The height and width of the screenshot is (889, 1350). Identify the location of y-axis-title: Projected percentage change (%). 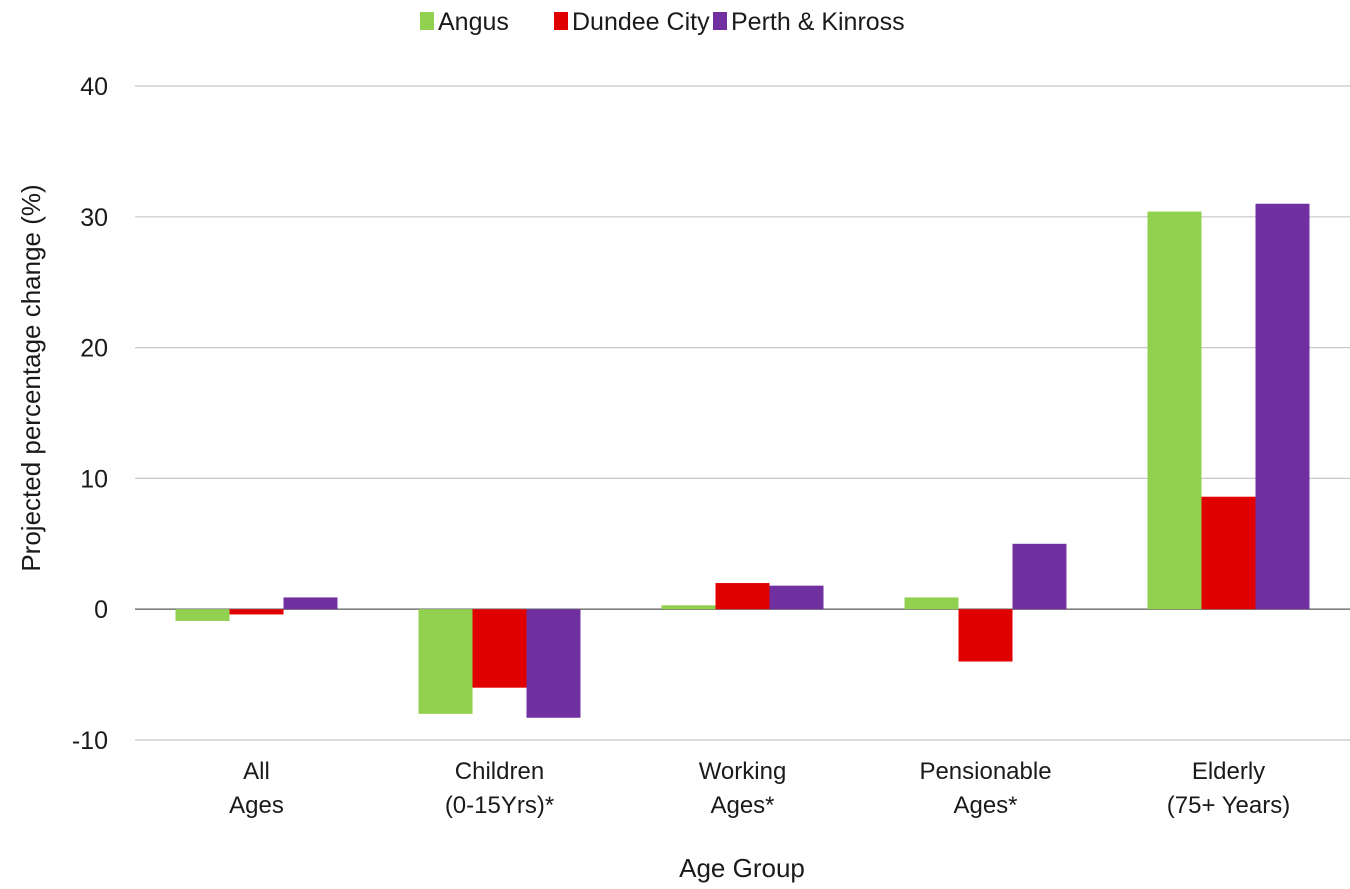
(31, 377).